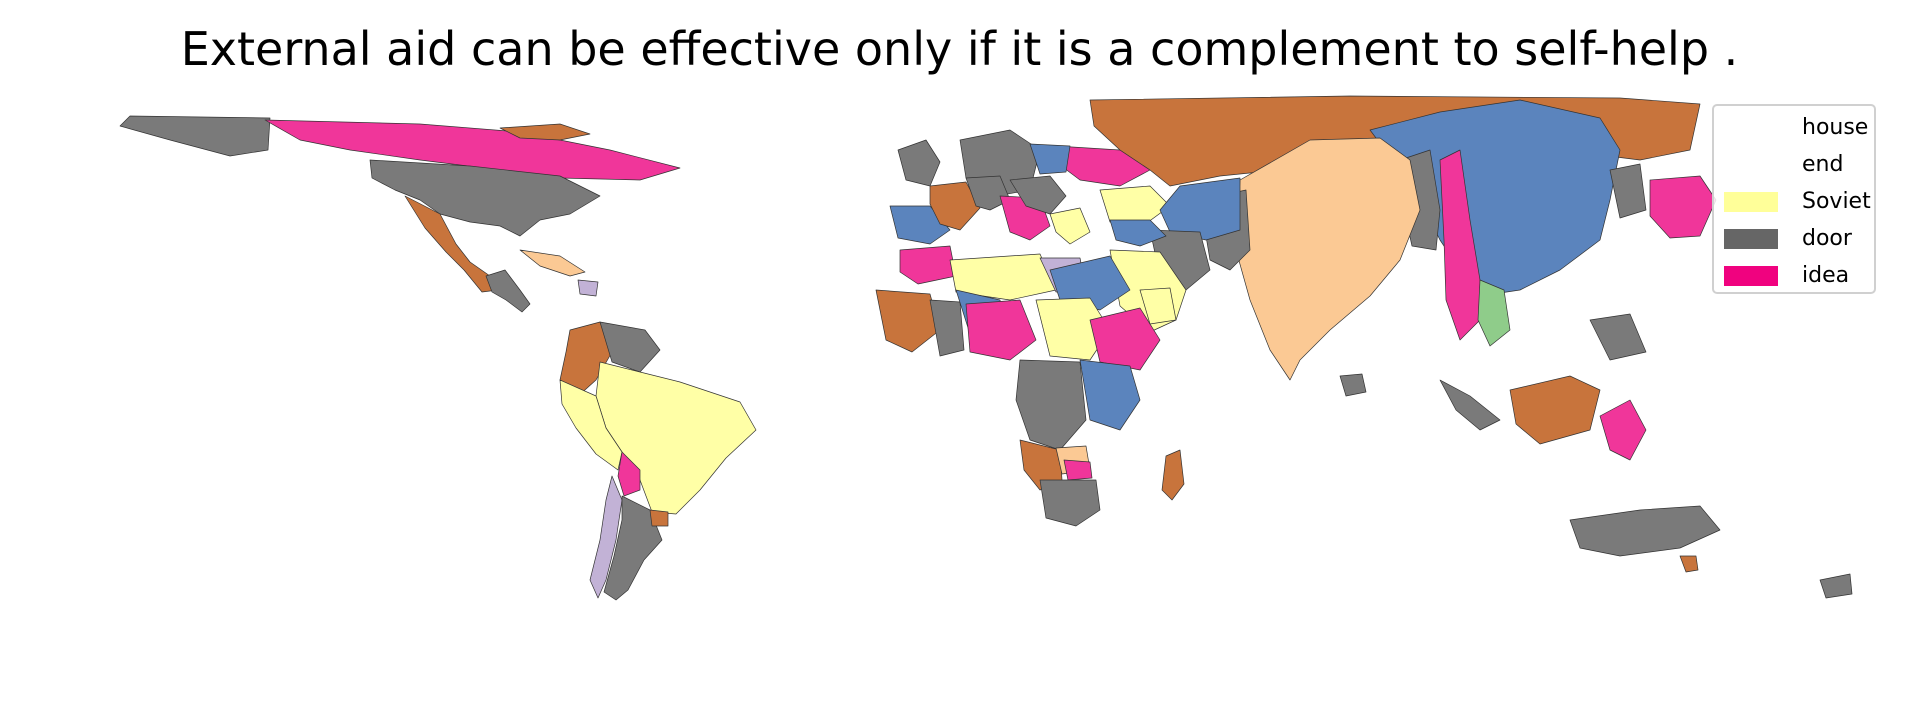 This screenshot has width=1919, height=715. I want to click on region-zimbabwe-pink, so click(1078, 470).